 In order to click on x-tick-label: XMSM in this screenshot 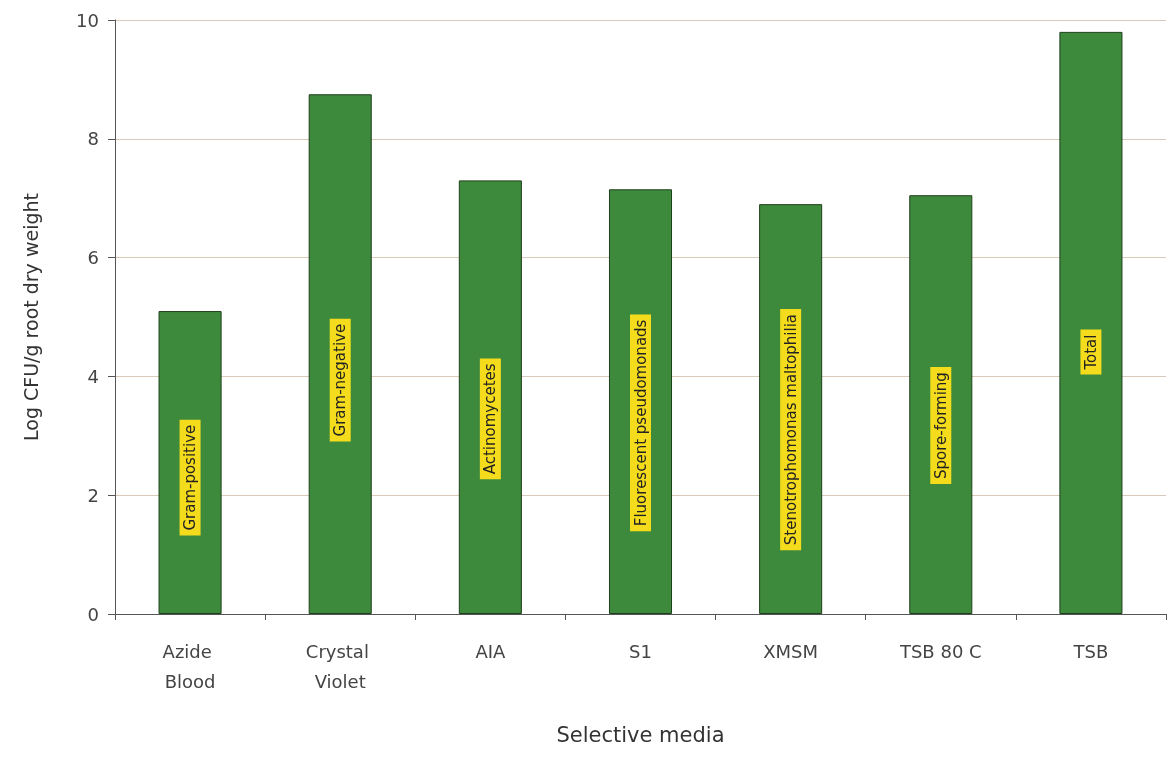, I will do `click(791, 651)`.